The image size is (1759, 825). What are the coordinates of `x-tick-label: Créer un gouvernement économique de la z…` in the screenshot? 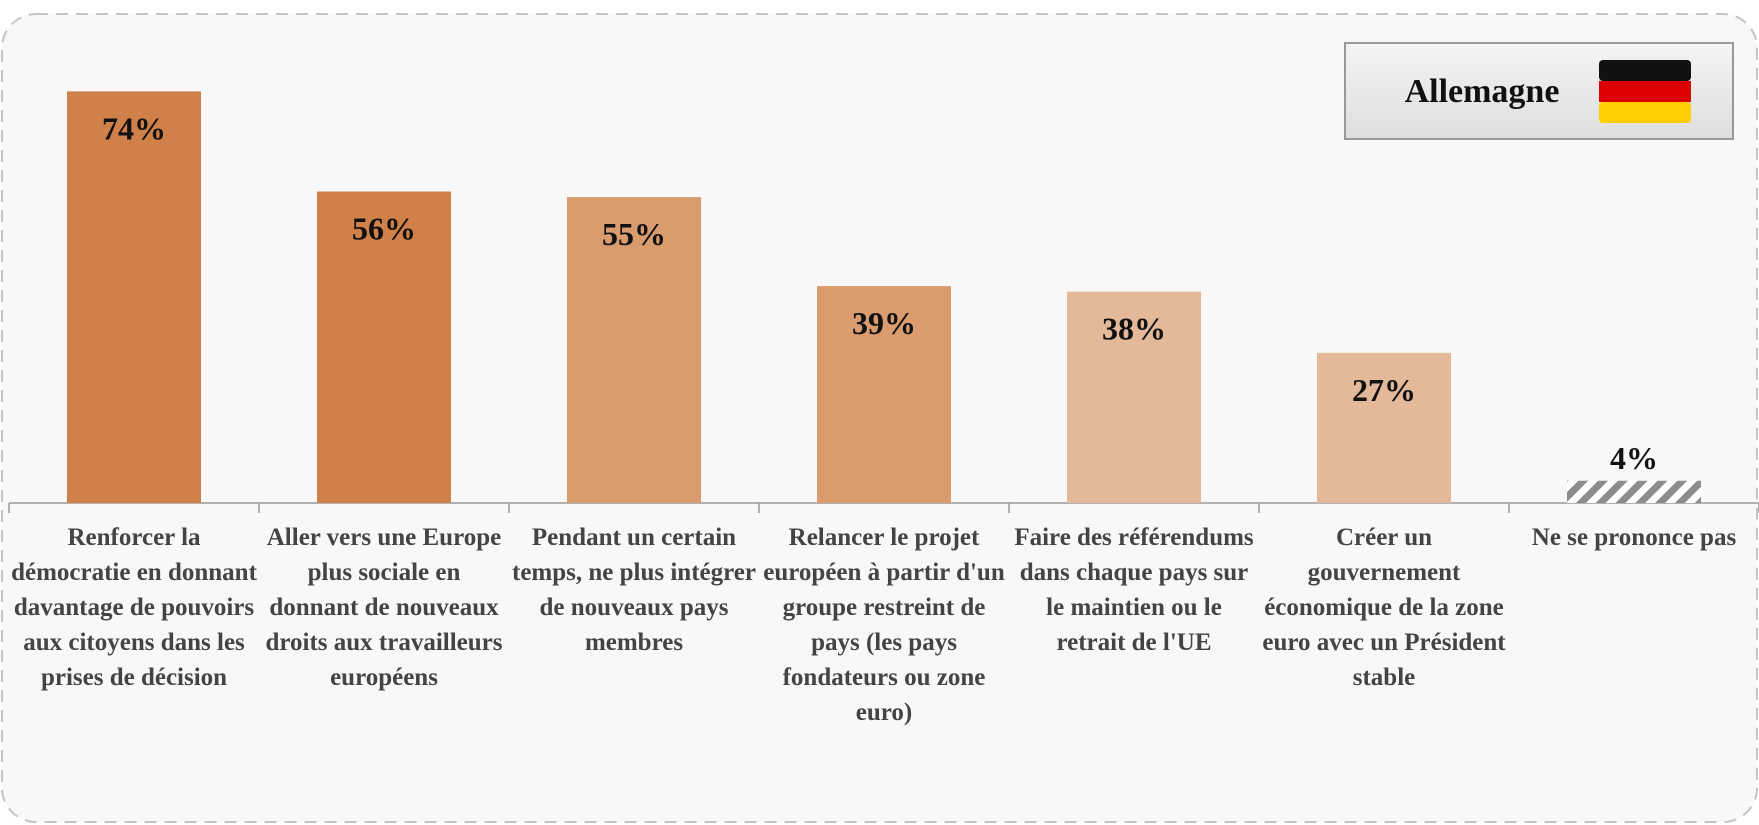 It's located at (1384, 607).